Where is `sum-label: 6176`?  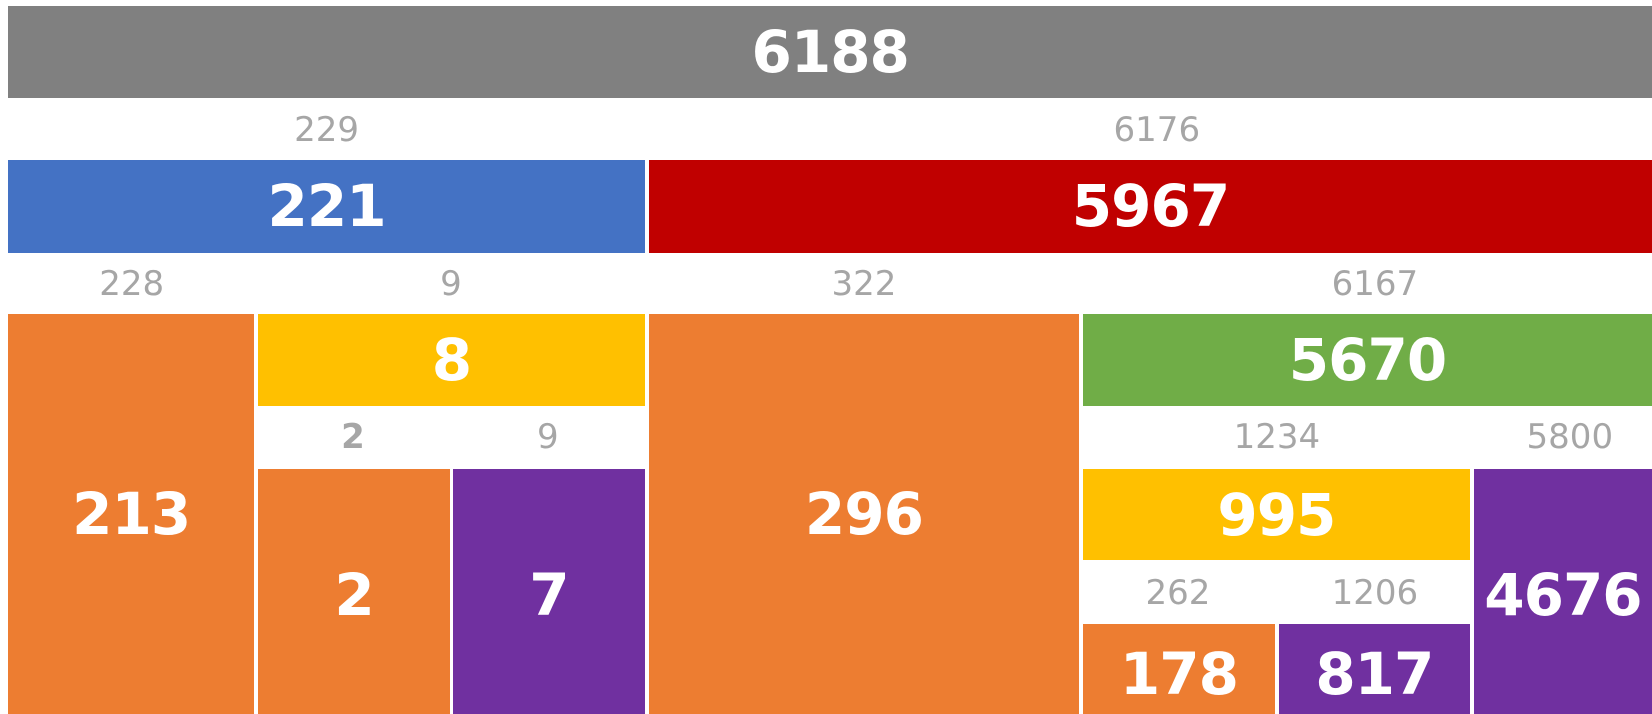
sum-label: 6176 is located at coordinates (1157, 129).